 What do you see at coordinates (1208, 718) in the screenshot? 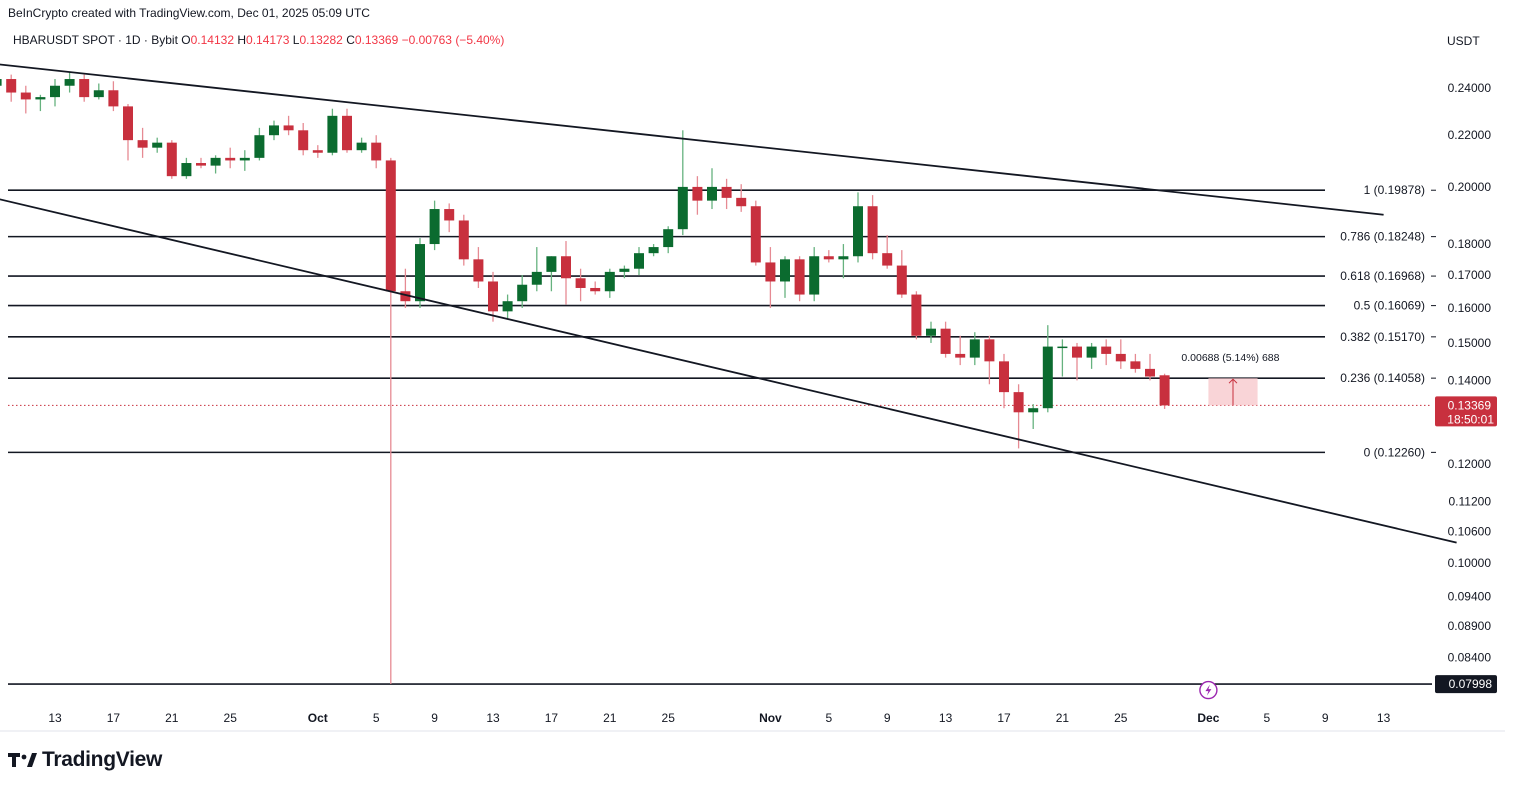
I see `time-tick-label: Dec` at bounding box center [1208, 718].